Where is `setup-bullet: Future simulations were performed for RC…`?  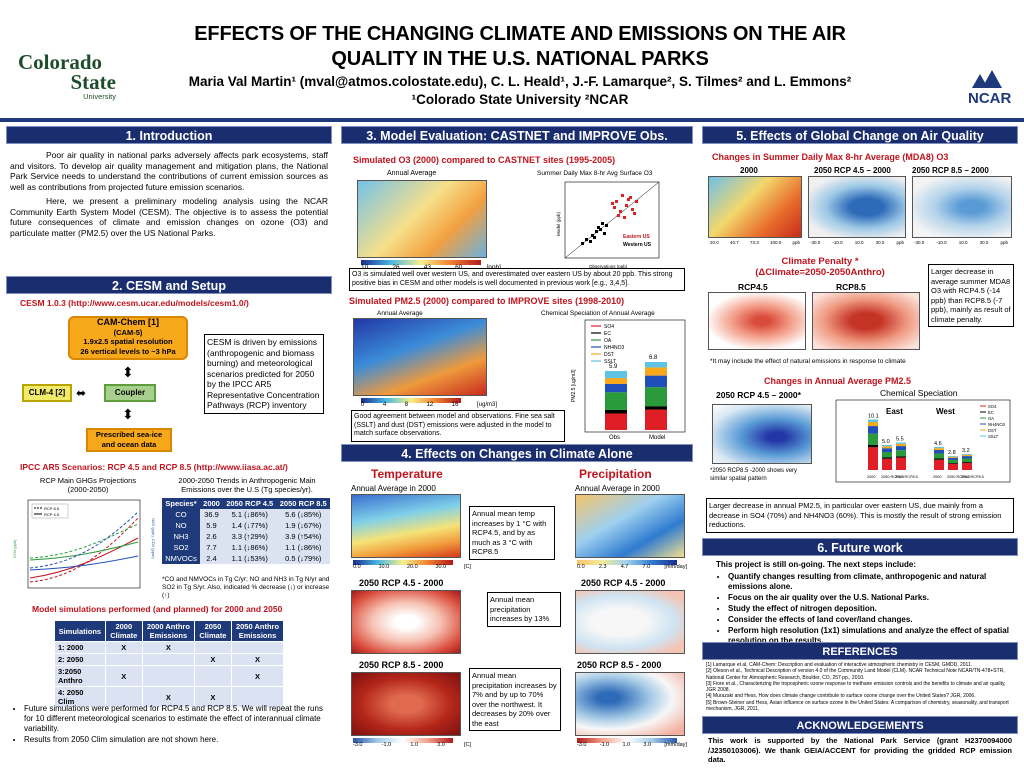 setup-bullet: Future simulations were performed for RC… is located at coordinates (176, 719).